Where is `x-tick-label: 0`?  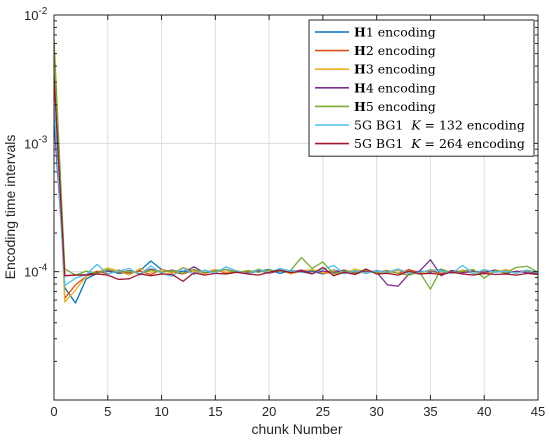 x-tick-label: 0 is located at coordinates (53, 411).